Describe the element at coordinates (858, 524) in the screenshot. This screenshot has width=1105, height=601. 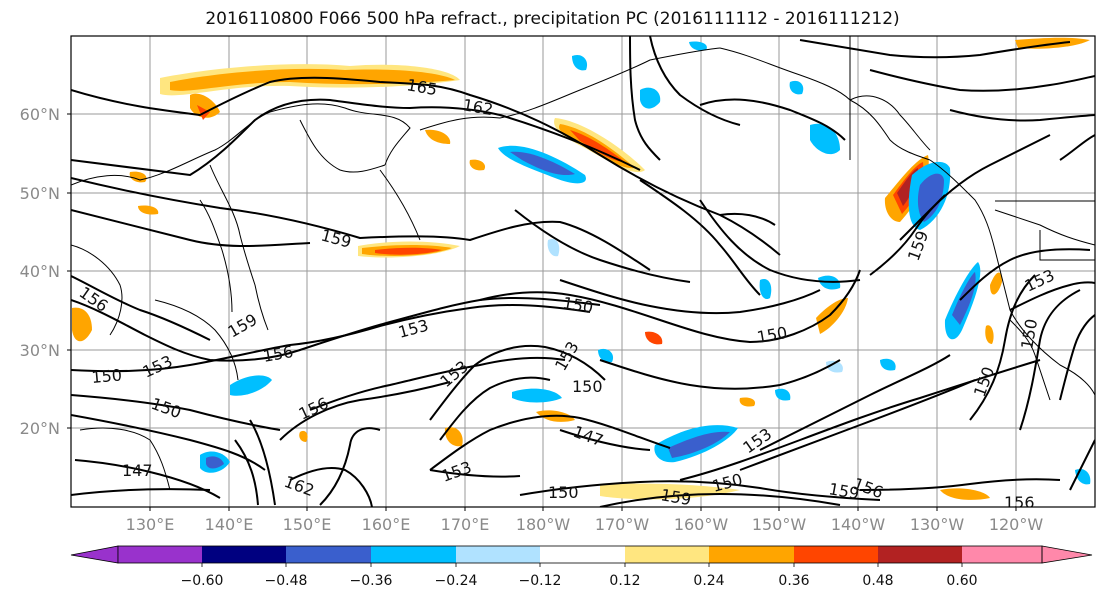
I see `lon-label: 140°W` at that location.